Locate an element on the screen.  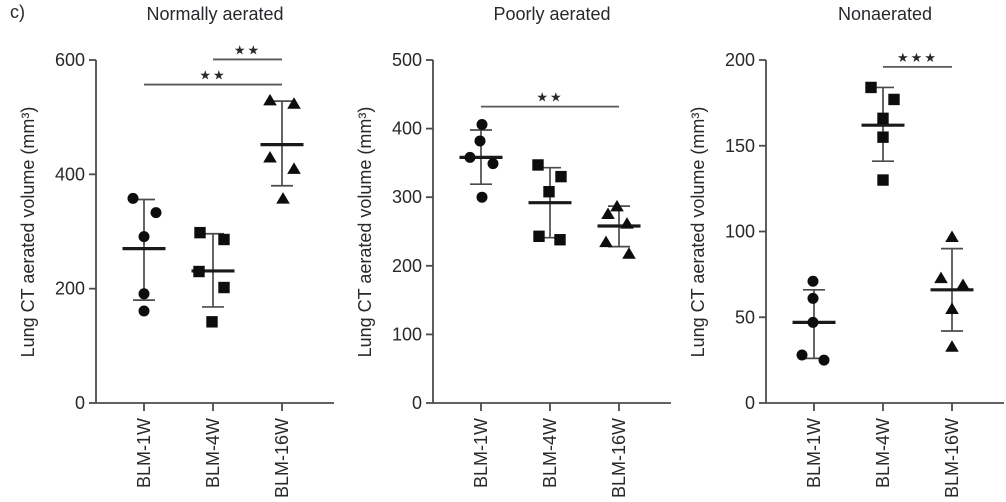
y-tick-label: 500 is located at coordinates (407, 60).